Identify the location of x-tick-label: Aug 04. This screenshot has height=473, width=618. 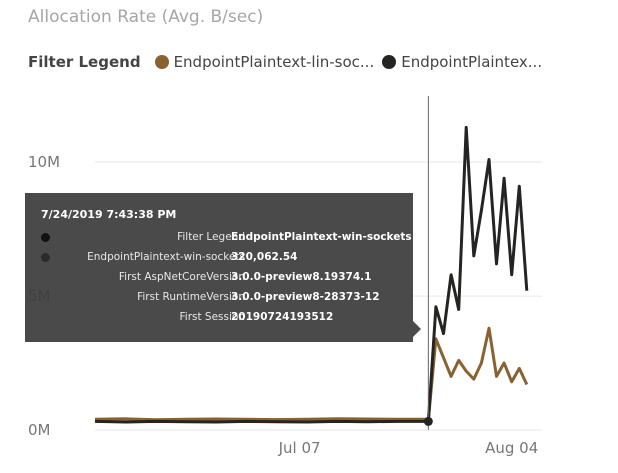
(511, 448).